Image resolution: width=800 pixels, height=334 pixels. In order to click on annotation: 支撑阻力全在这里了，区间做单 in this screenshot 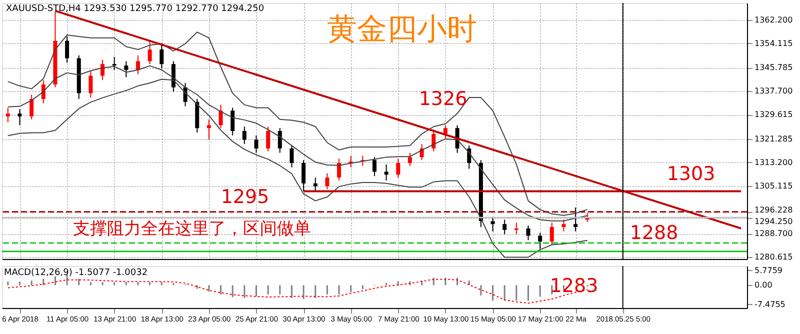, I will do `click(192, 229)`.